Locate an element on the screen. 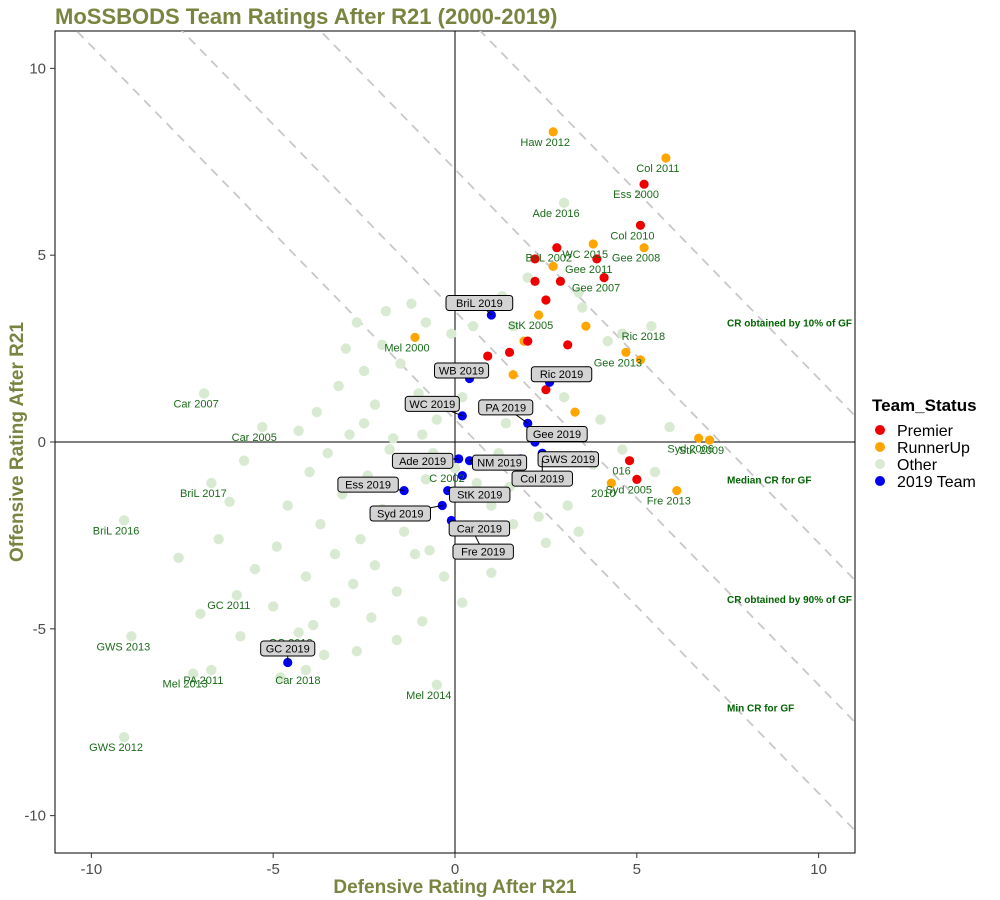 The image size is (1000, 900). x-tick-label: -5 is located at coordinates (273, 869).